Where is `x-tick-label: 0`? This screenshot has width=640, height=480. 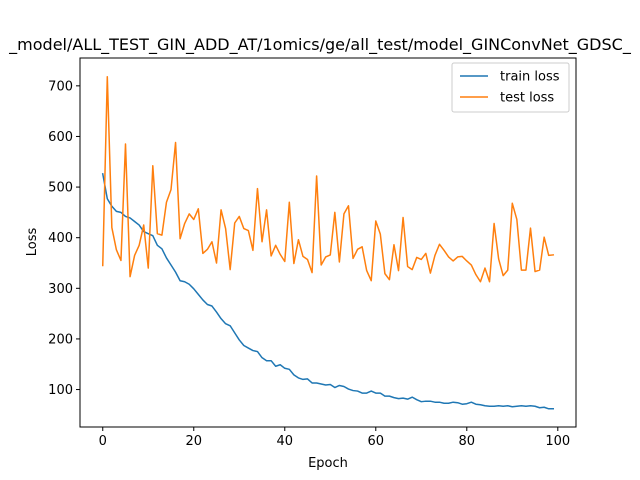
x-tick-label: 0 is located at coordinates (103, 441).